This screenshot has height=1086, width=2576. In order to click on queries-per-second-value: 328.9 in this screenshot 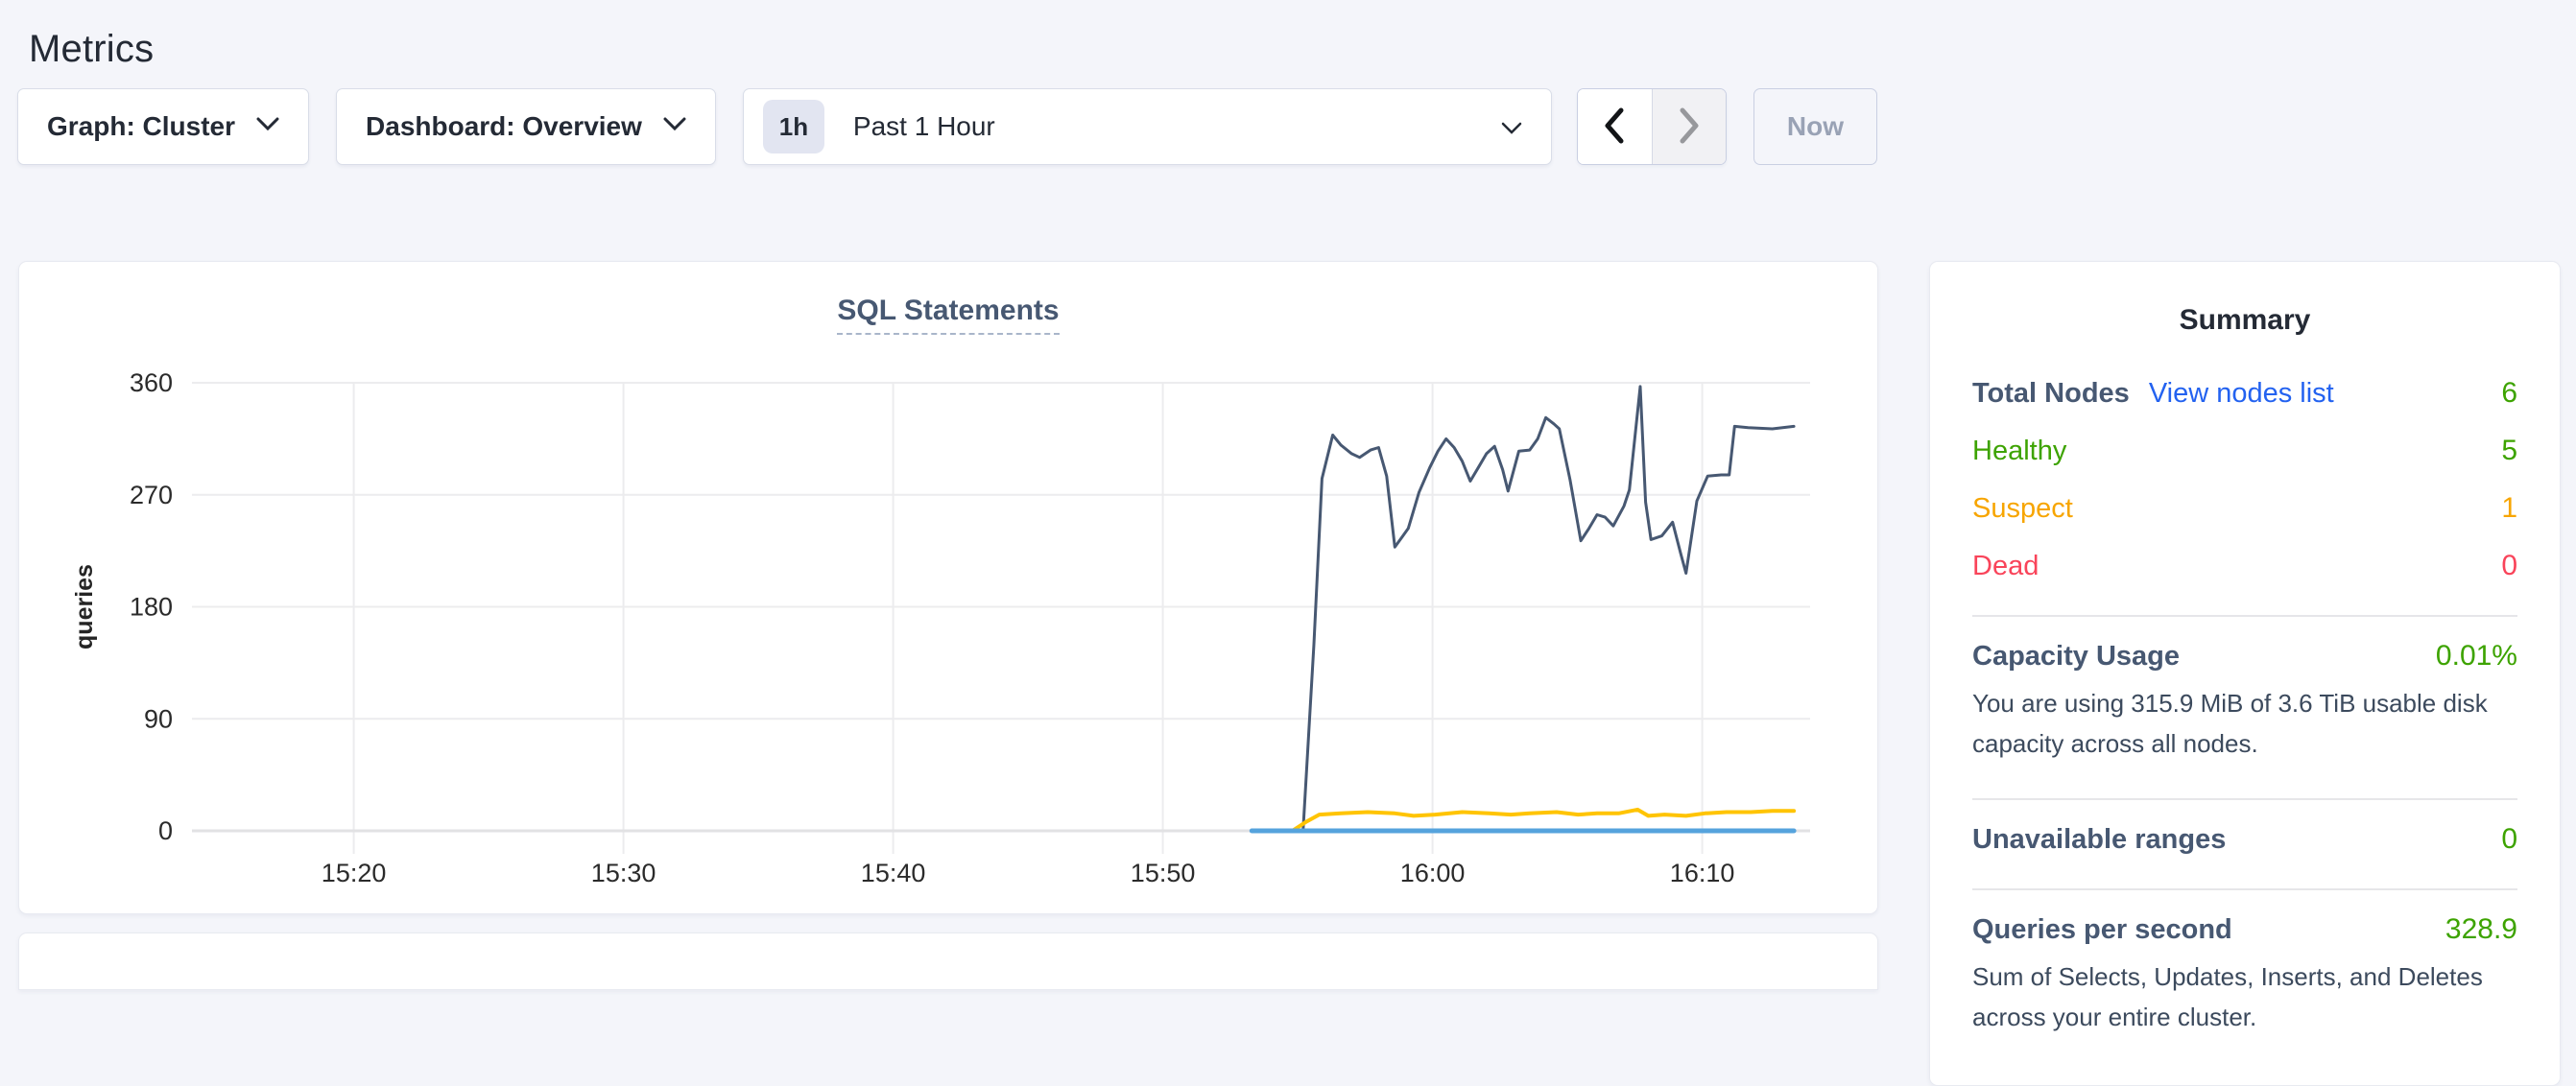, I will do `click(2481, 929)`.